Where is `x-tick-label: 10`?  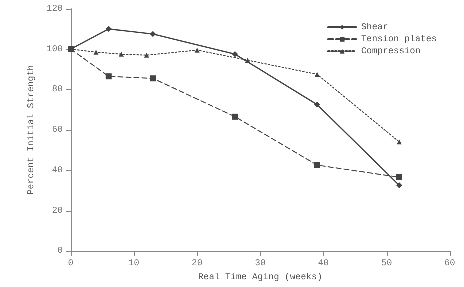
x-tick-label: 10 is located at coordinates (134, 263).